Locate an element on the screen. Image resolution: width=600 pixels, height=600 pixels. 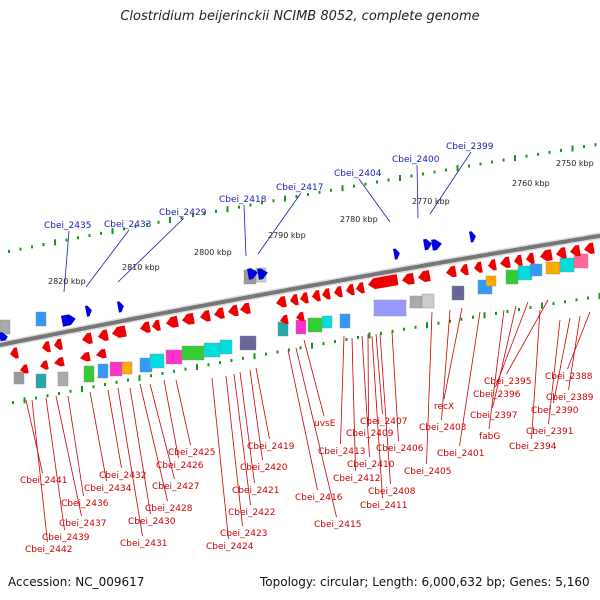
minus-gene-label: uvsE is located at coordinates (325, 424).